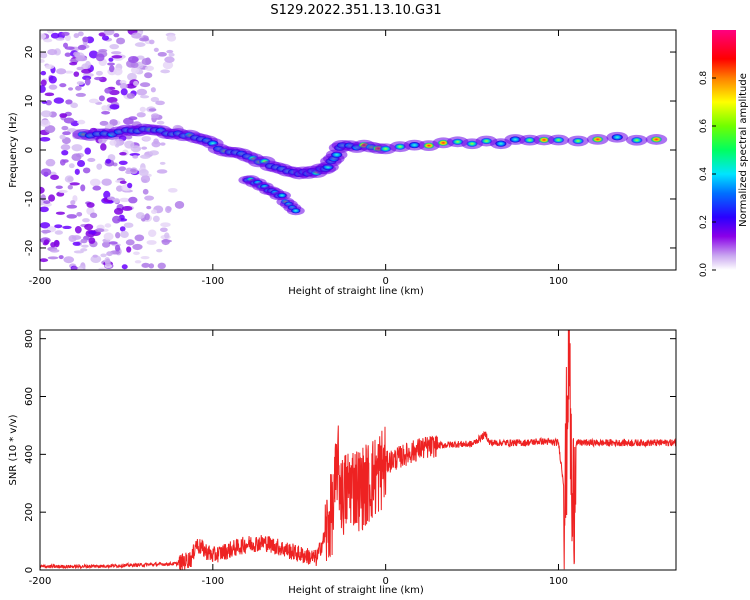 The image size is (750, 600). I want to click on y-tick-label: -10, so click(29, 199).